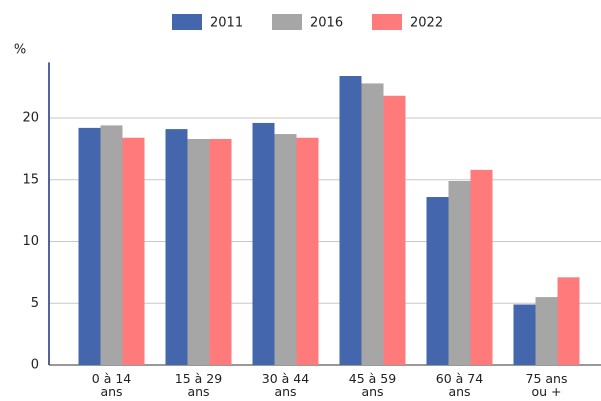 The height and width of the screenshot is (401, 601). I want to click on x-tick-label: 60 à 74 ans, so click(459, 385).